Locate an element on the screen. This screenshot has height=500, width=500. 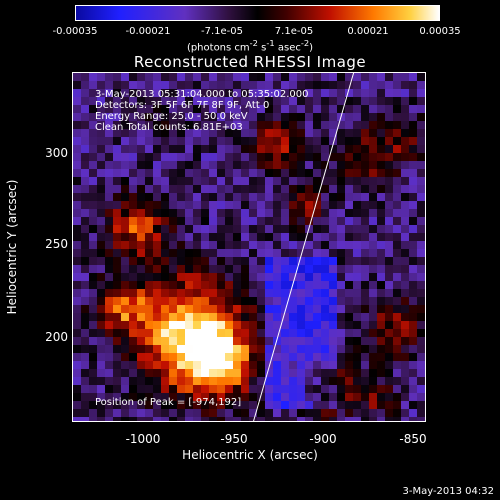
x-axis-label: Heliocentric X (arcsec) is located at coordinates (250, 455).